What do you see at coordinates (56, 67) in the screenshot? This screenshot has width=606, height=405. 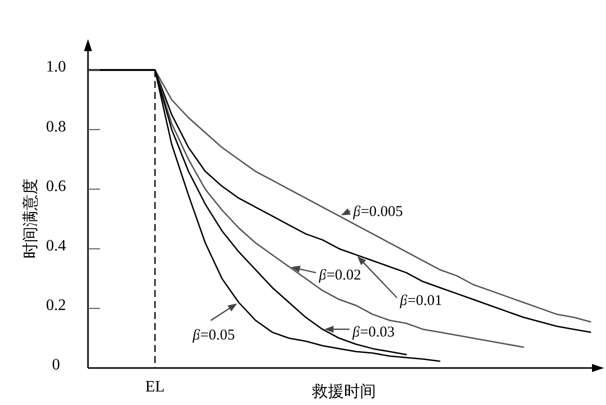 I see `y-tick-label: 1.0` at bounding box center [56, 67].